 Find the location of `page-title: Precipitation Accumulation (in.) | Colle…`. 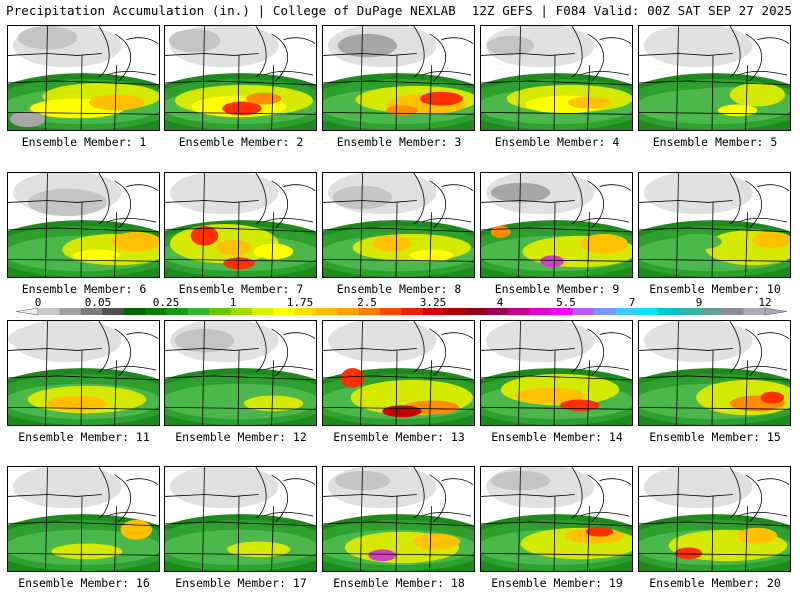

page-title: Precipitation Accumulation (in.) | Colle… is located at coordinates (231, 10).